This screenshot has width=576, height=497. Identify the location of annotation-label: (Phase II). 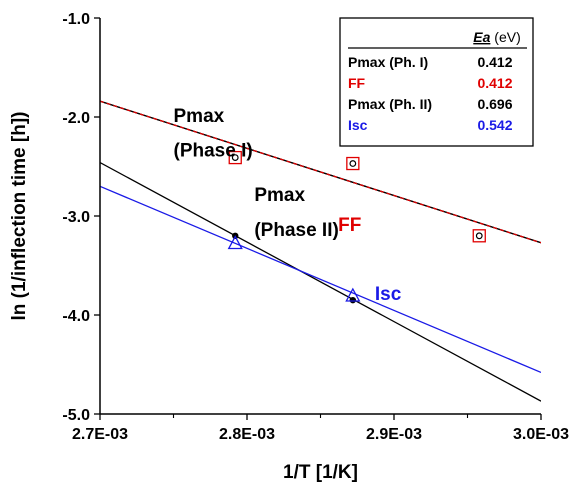
(296, 230).